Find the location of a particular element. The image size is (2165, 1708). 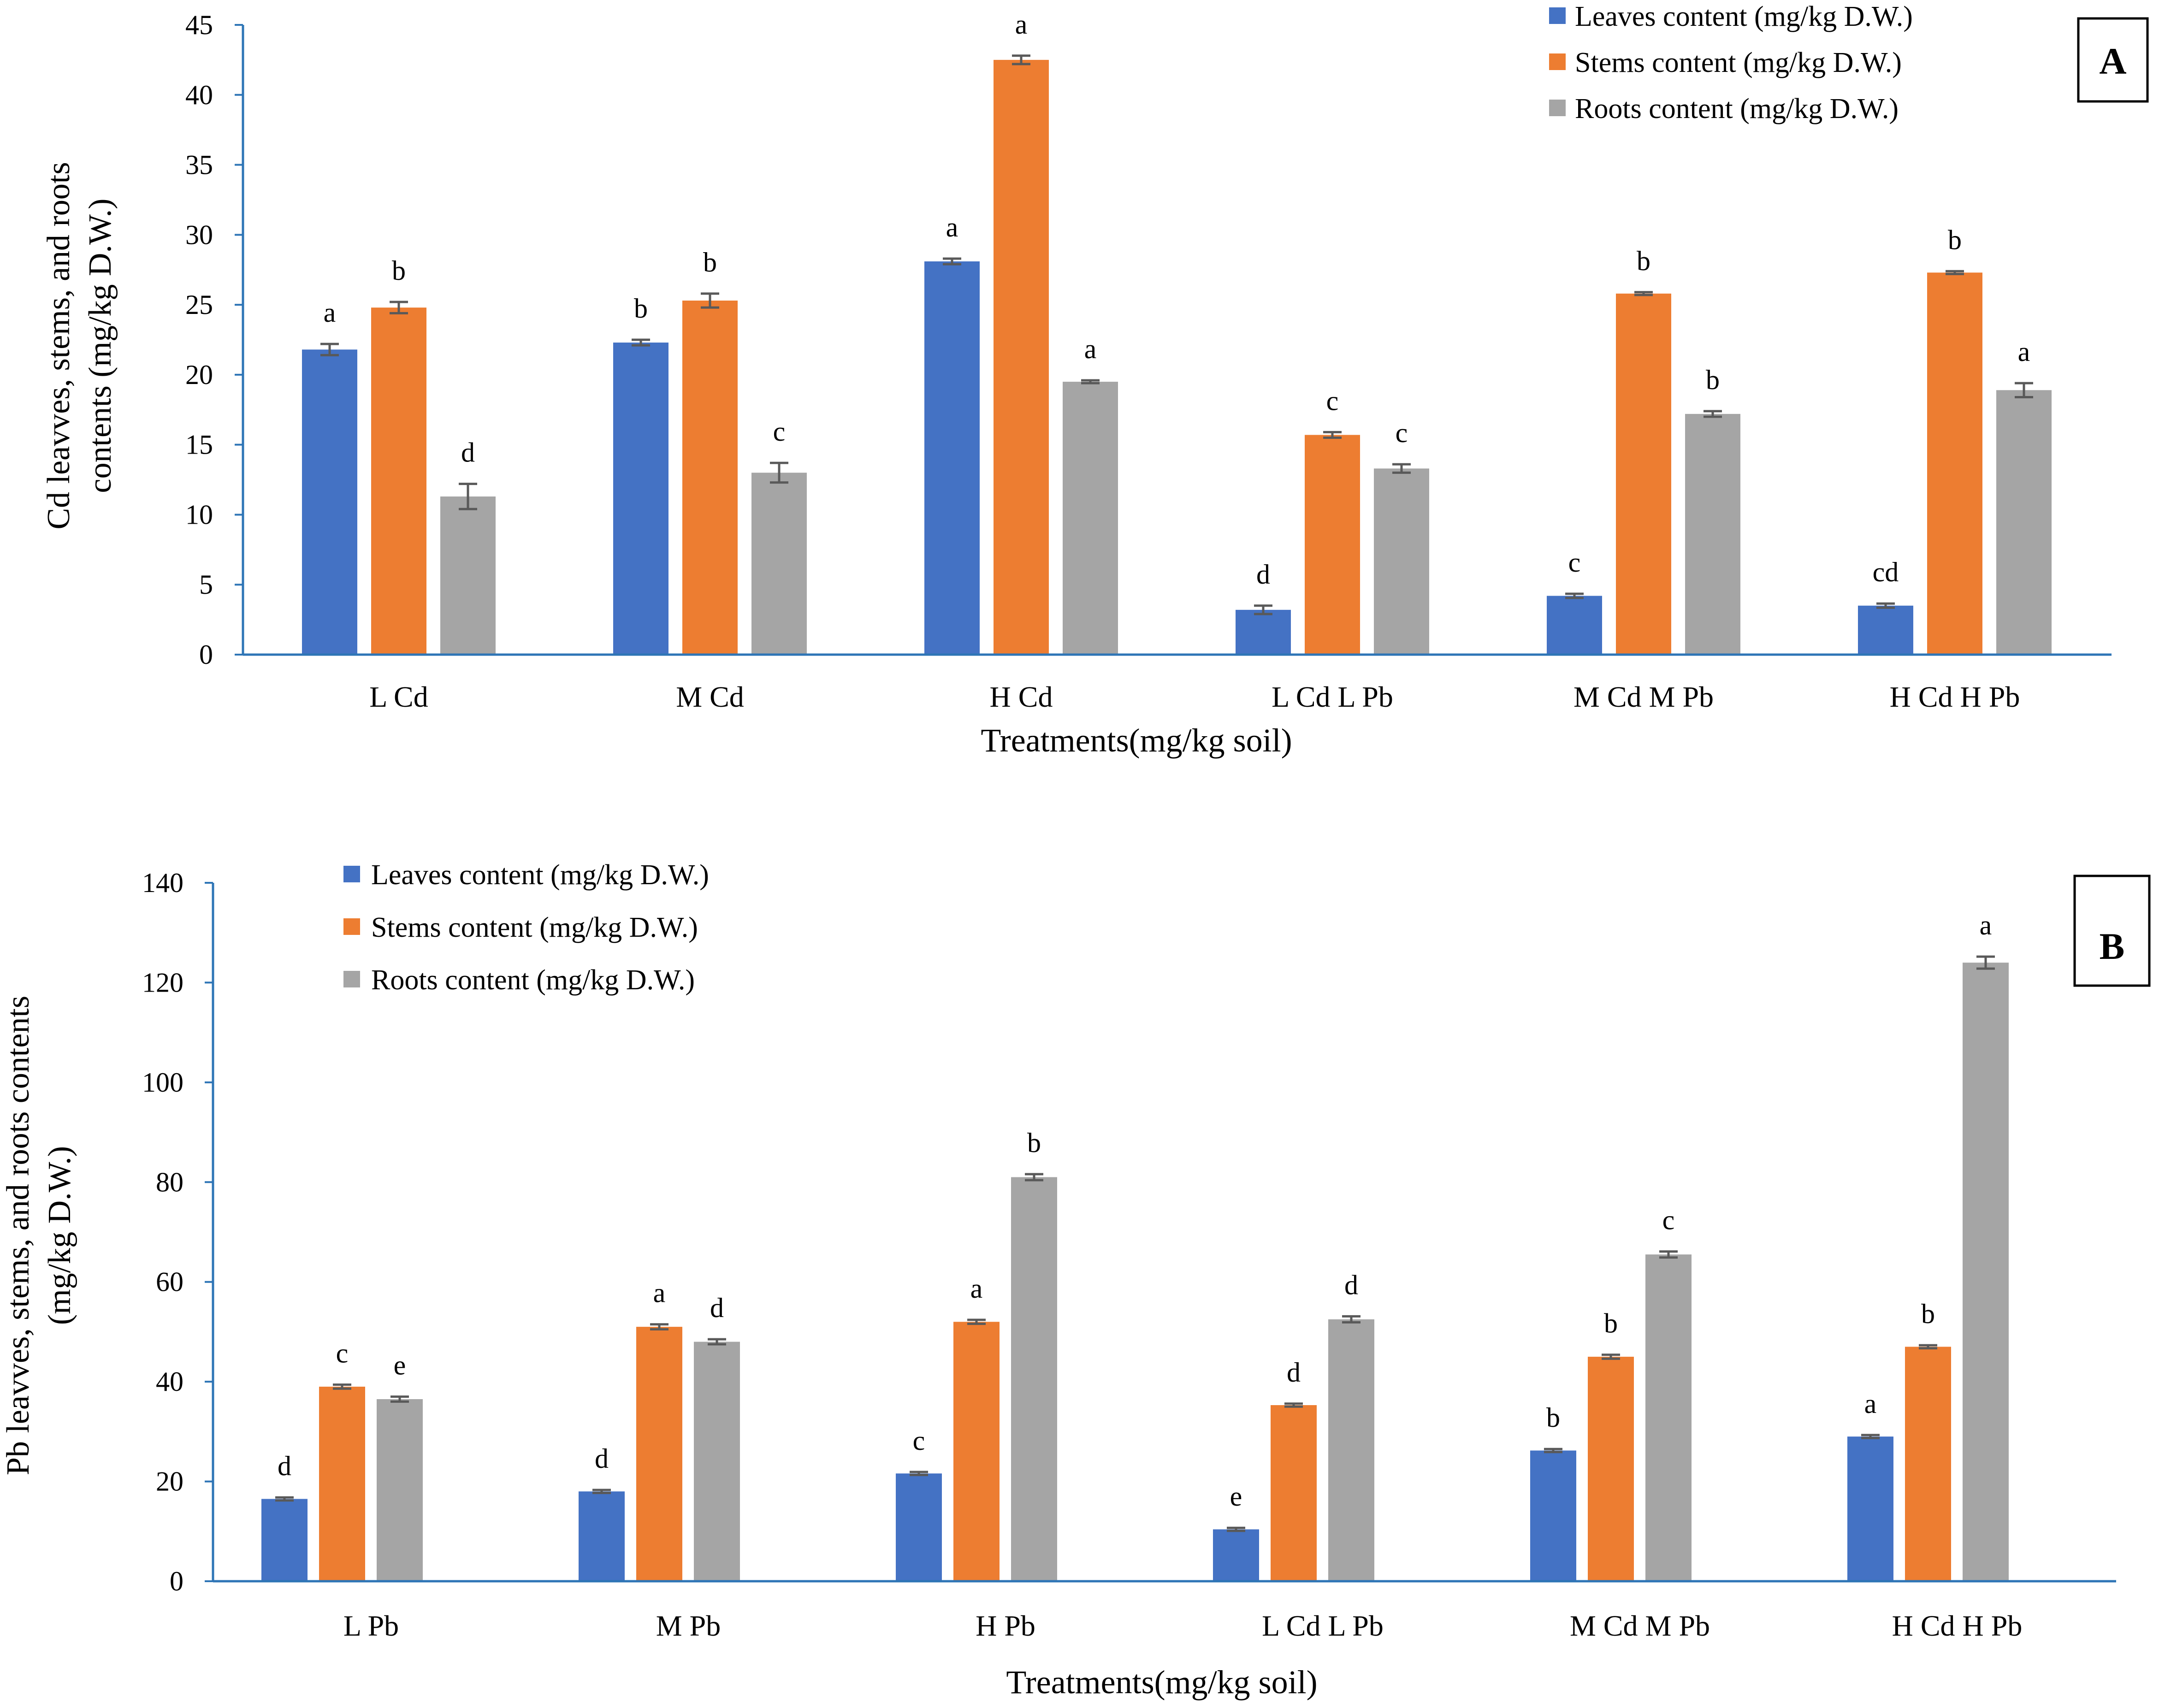

panel-a-legend-label-stems: Stems content (mg/kg D.W.) is located at coordinates (1738, 62).